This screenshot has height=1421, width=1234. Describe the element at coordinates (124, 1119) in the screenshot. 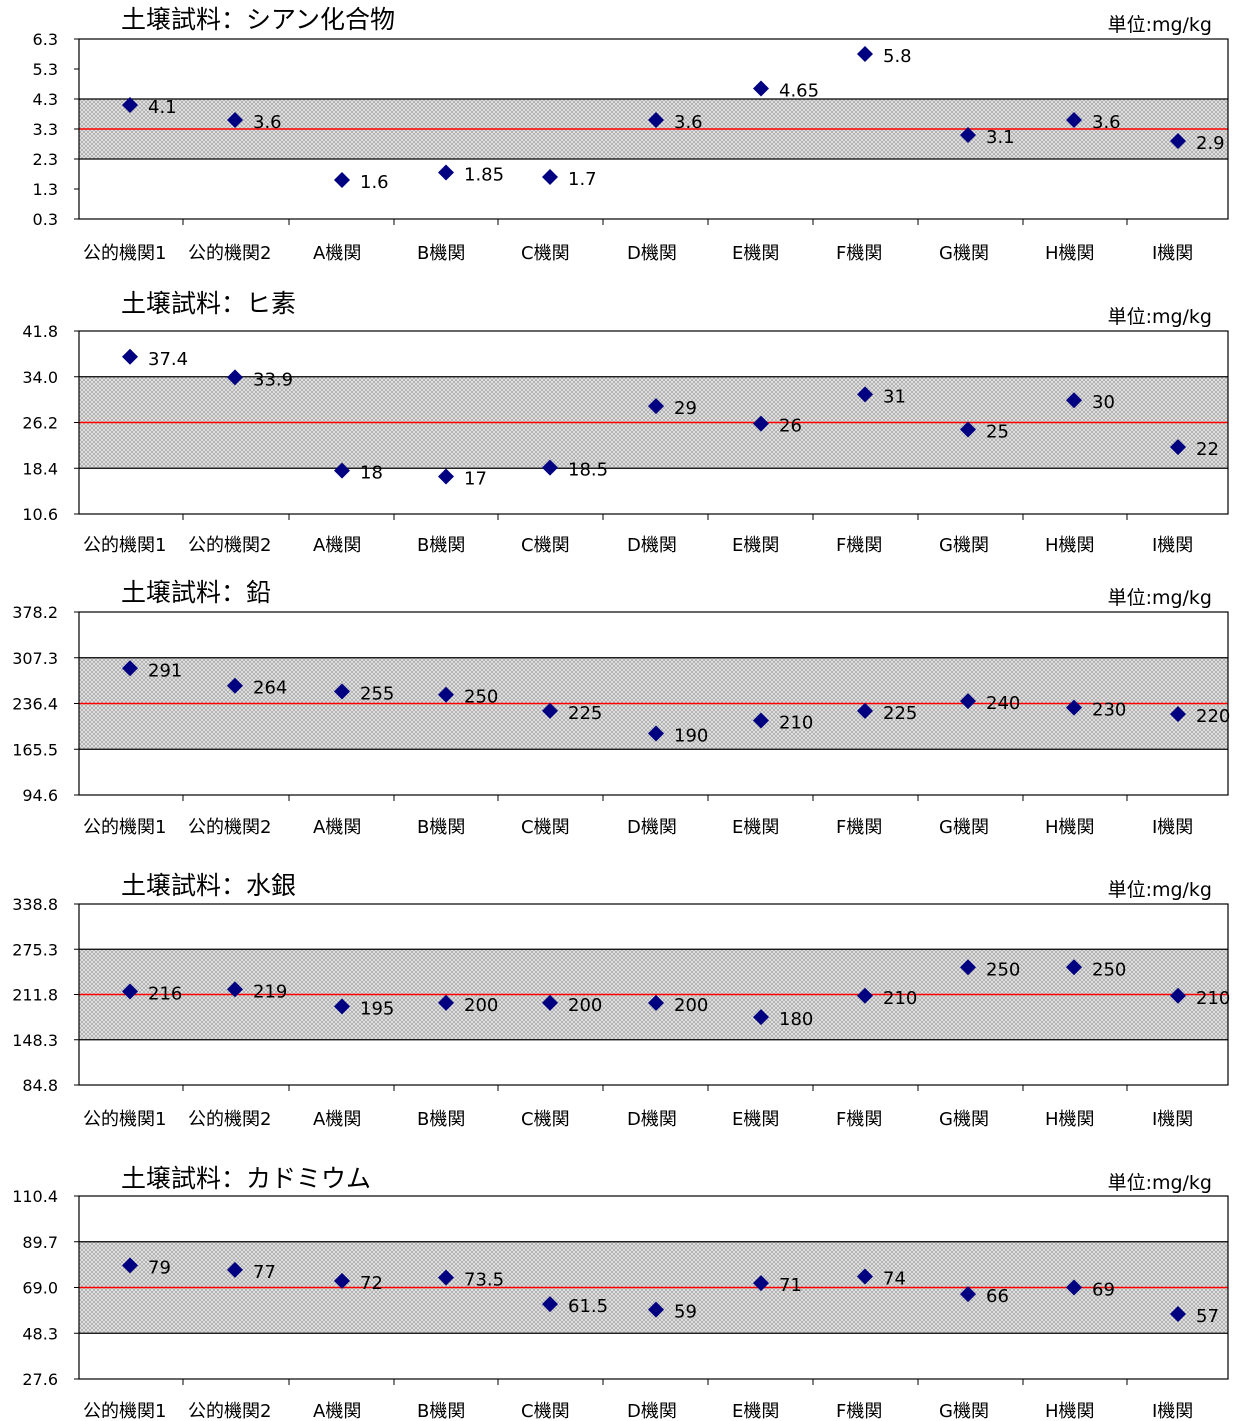

I see `category-label: 公的機関1` at that location.